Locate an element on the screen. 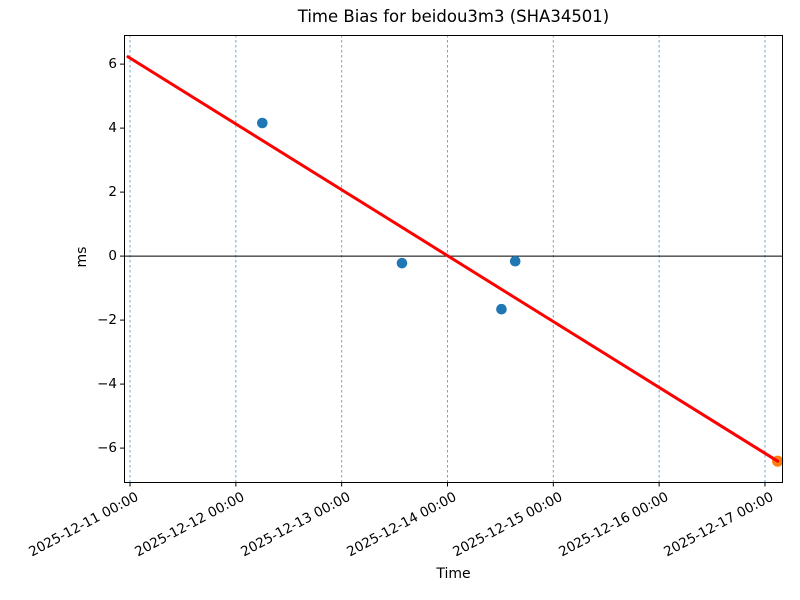  y-tick-label: −6 is located at coordinates (107, 448).